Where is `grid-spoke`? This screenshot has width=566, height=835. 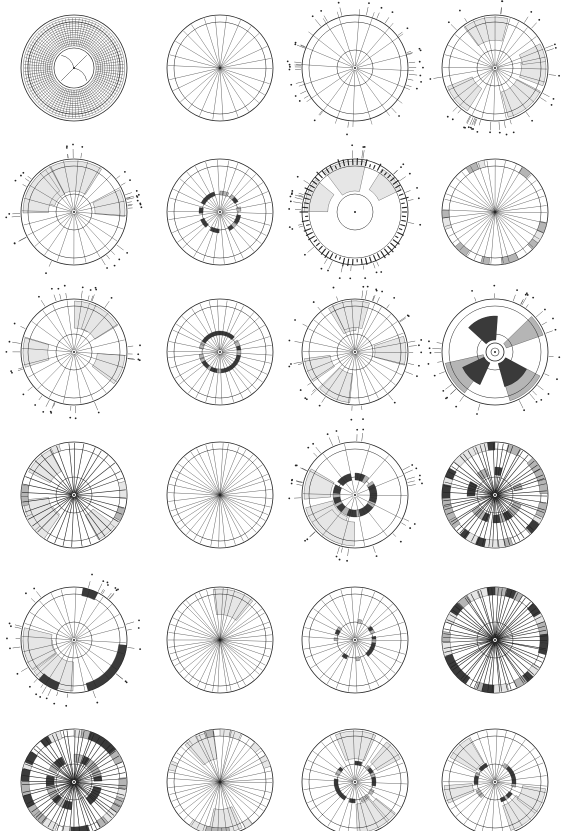 grid-spoke is located at coordinates (105, 87).